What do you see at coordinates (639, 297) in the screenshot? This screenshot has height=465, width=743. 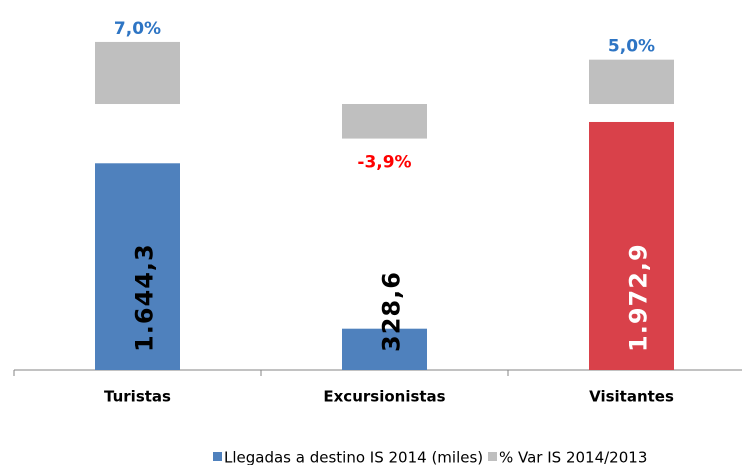 I see `data-label: 1.972,9` at bounding box center [639, 297].